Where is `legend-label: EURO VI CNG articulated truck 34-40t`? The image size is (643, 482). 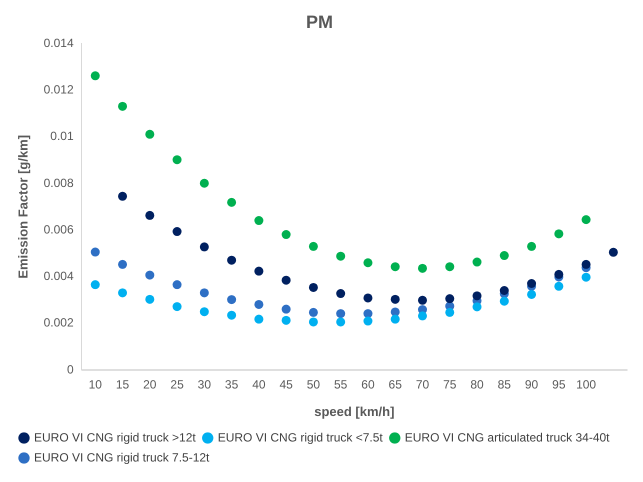 legend-label: EURO VI CNG articulated truck 34-40t is located at coordinates (507, 437).